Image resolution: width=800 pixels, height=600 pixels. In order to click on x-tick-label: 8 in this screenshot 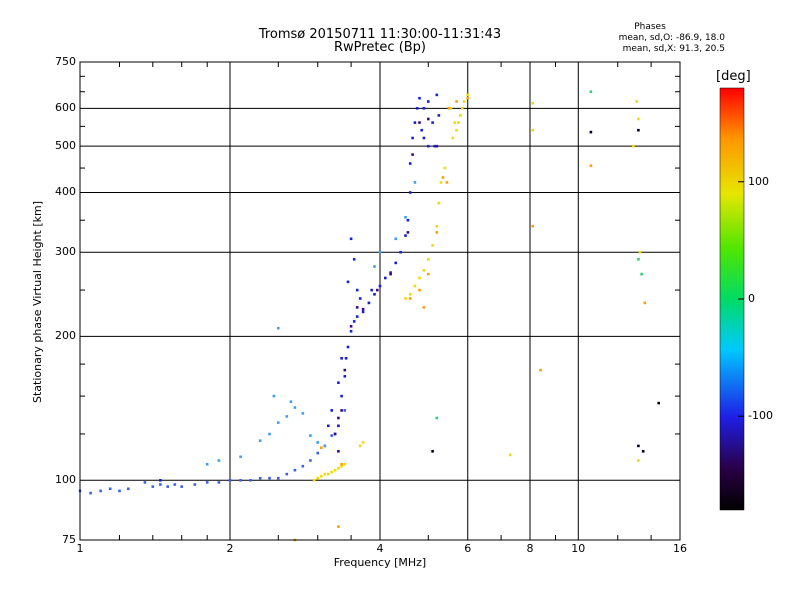, I will do `click(530, 548)`.